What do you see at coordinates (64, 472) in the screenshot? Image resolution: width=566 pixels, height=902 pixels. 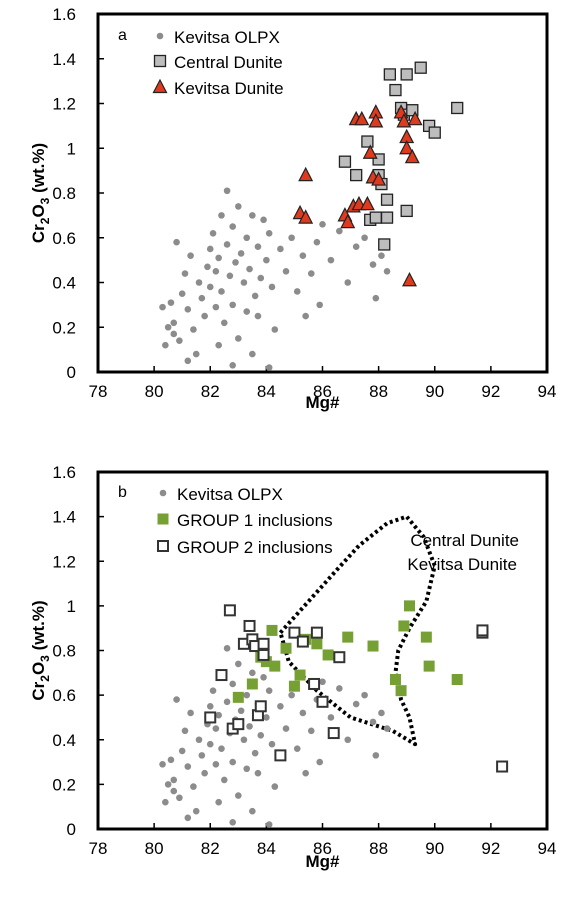 I see `y-tick-label: 1.6` at bounding box center [64, 472].